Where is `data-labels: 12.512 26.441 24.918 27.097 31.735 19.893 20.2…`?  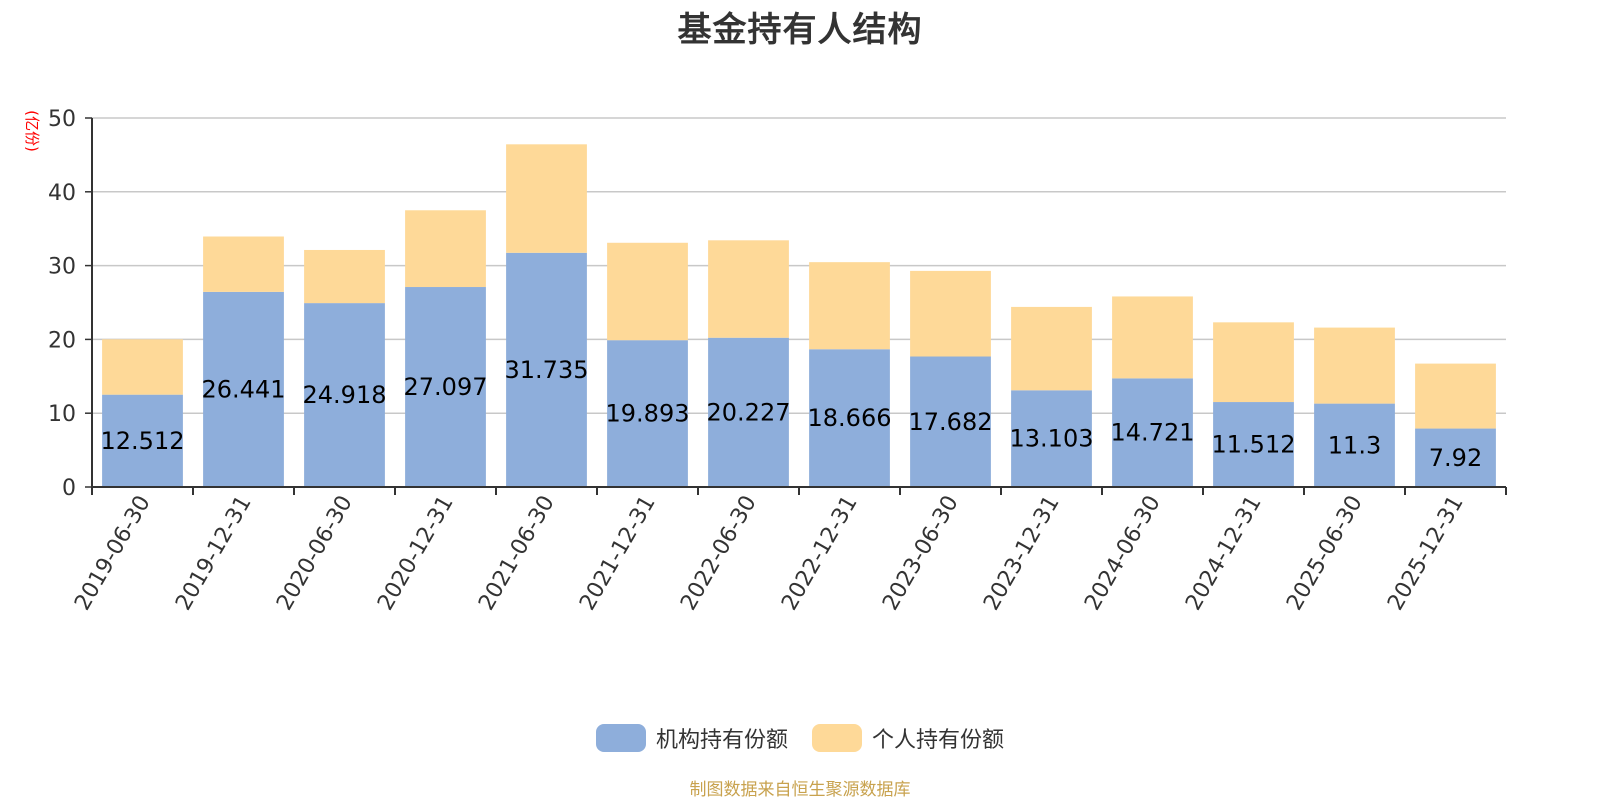
data-labels: 12.512 26.441 24.918 27.097 31.735 19.893 20.2… is located at coordinates (792, 414).